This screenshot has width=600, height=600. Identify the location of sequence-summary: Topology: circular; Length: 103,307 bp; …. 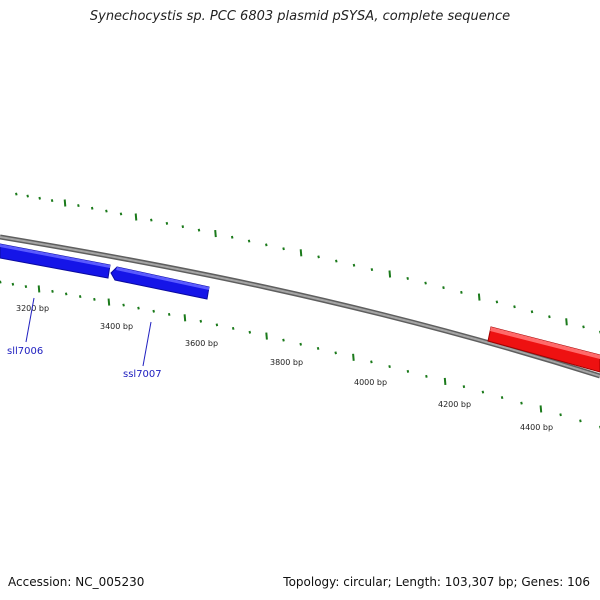
(436, 582).